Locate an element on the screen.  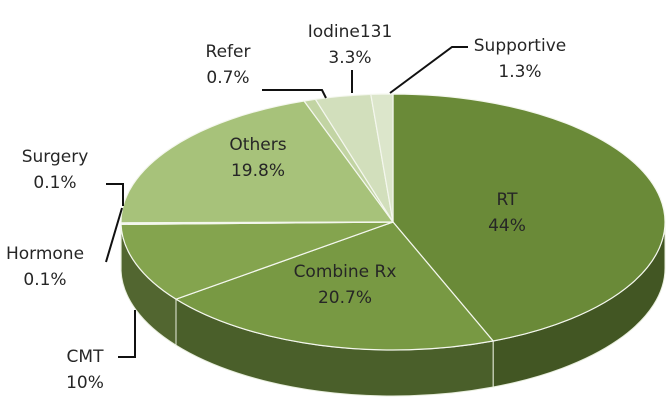
slice-label: RT is located at coordinates (508, 200).